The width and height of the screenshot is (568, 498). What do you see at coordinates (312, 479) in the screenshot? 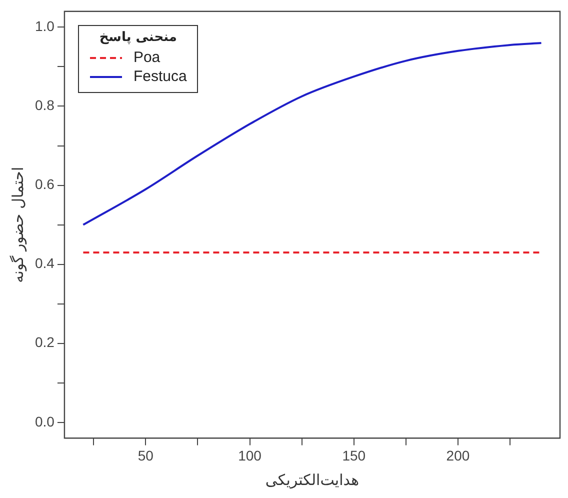
I see `x-axis-title: هدایت‌الکتریکی` at bounding box center [312, 479].